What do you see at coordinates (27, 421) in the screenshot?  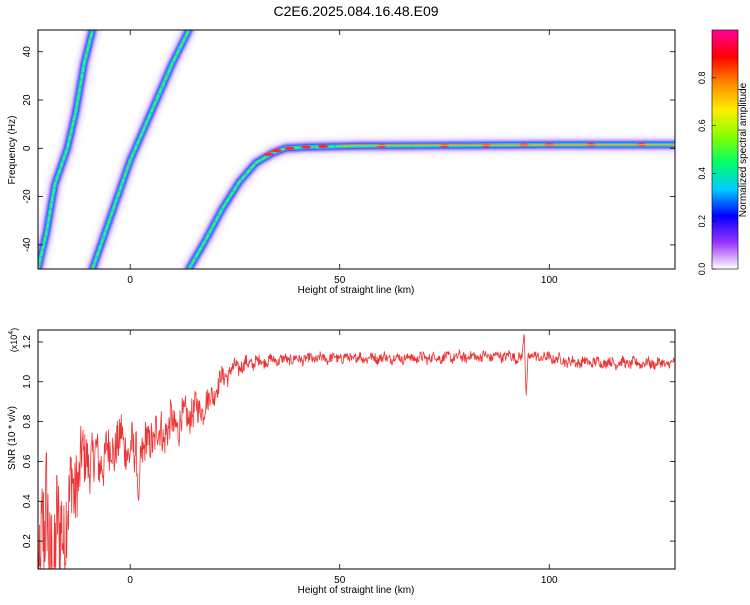 I see `y-tick-label: 0.8` at bounding box center [27, 421].